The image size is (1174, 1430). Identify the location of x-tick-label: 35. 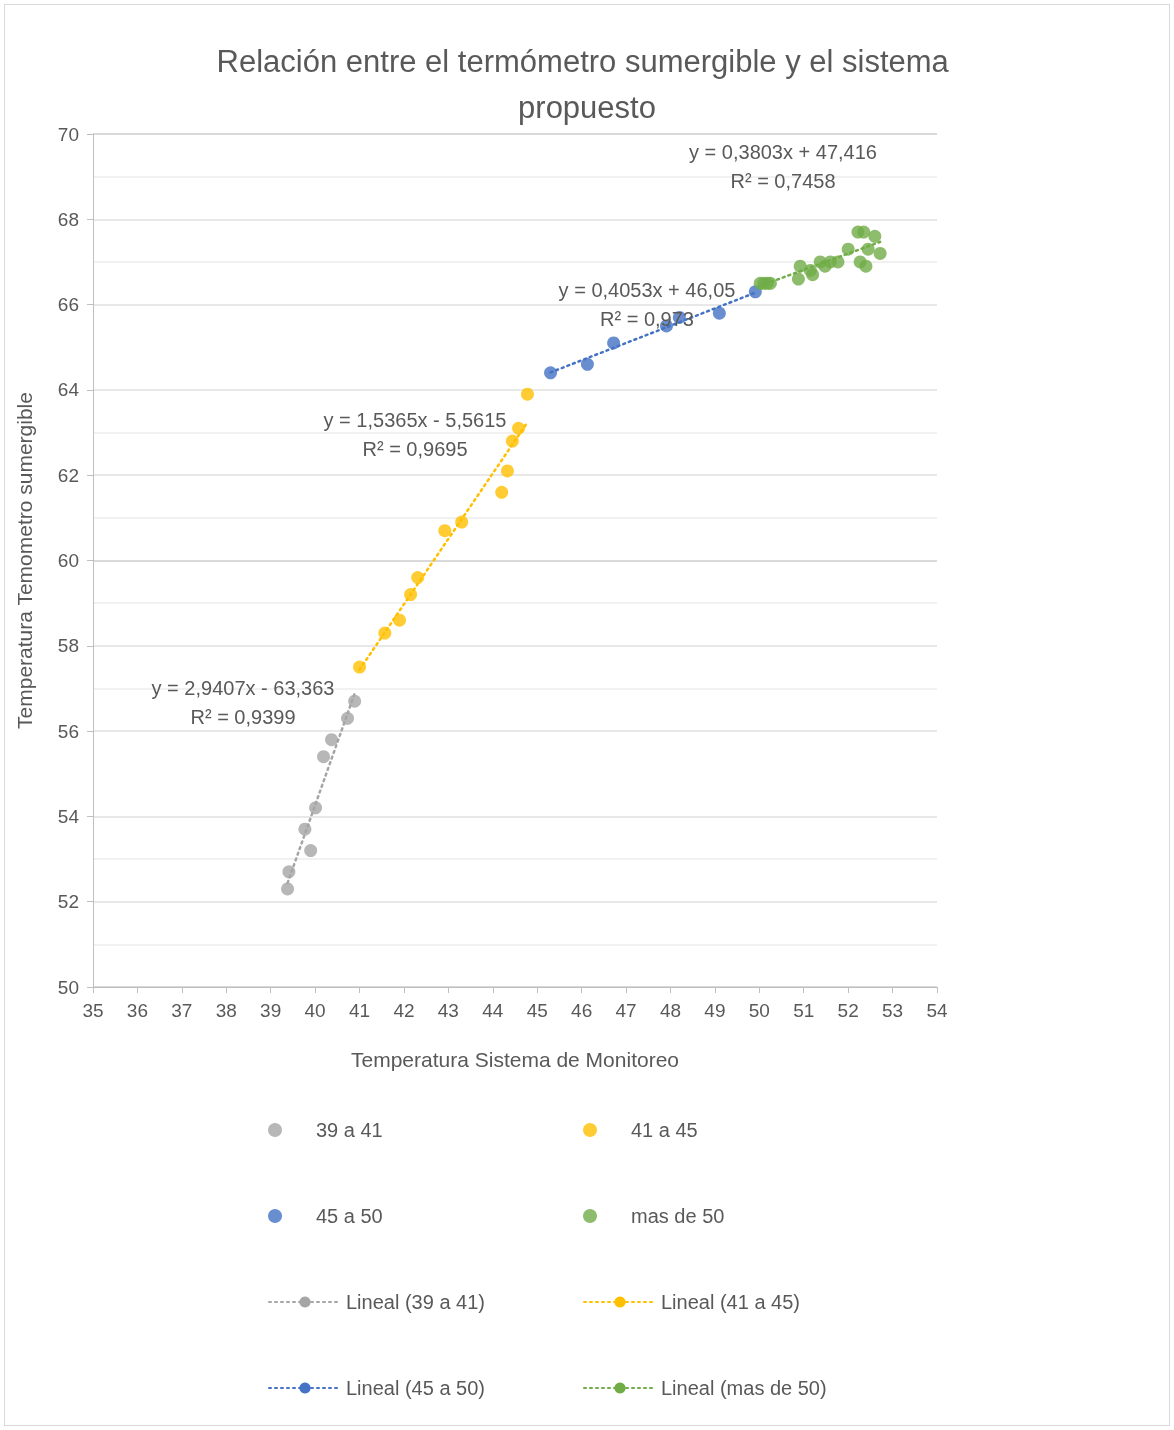
(93, 1010).